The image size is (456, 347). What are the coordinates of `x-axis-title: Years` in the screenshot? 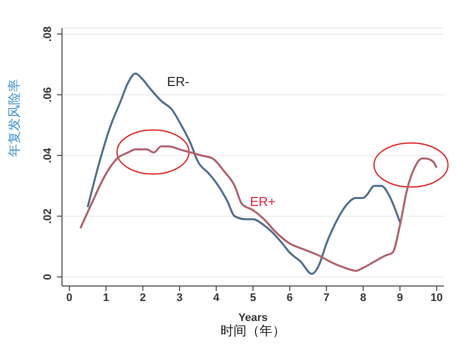 It's located at (253, 318).